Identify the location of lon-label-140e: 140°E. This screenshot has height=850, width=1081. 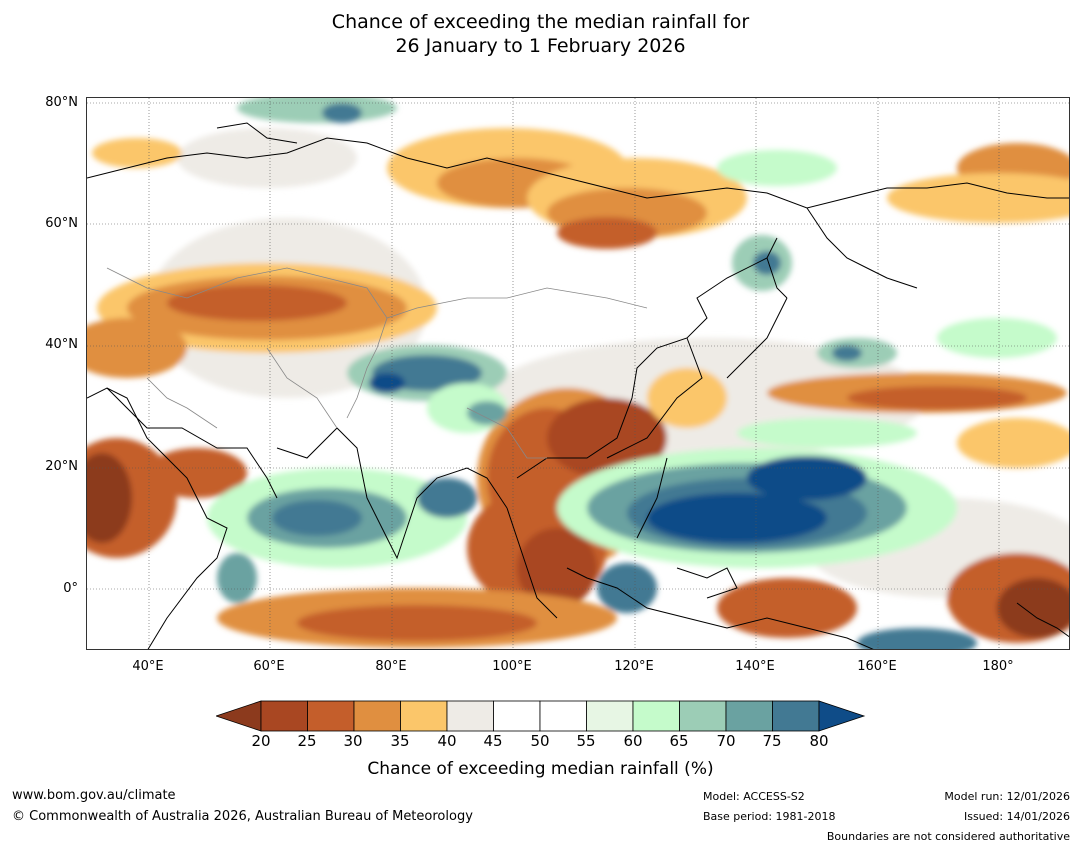
(755, 666).